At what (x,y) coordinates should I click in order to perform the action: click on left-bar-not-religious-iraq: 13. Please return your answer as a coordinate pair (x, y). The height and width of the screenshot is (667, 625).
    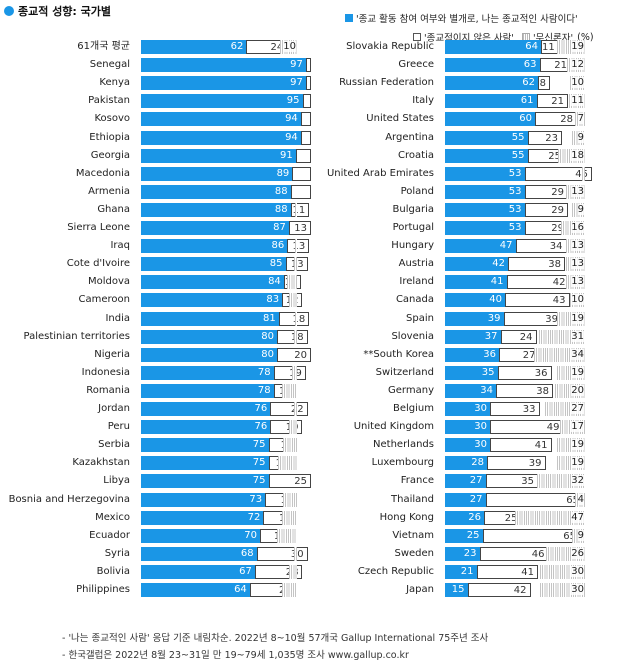
    Looking at the image, I should click on (298, 246).